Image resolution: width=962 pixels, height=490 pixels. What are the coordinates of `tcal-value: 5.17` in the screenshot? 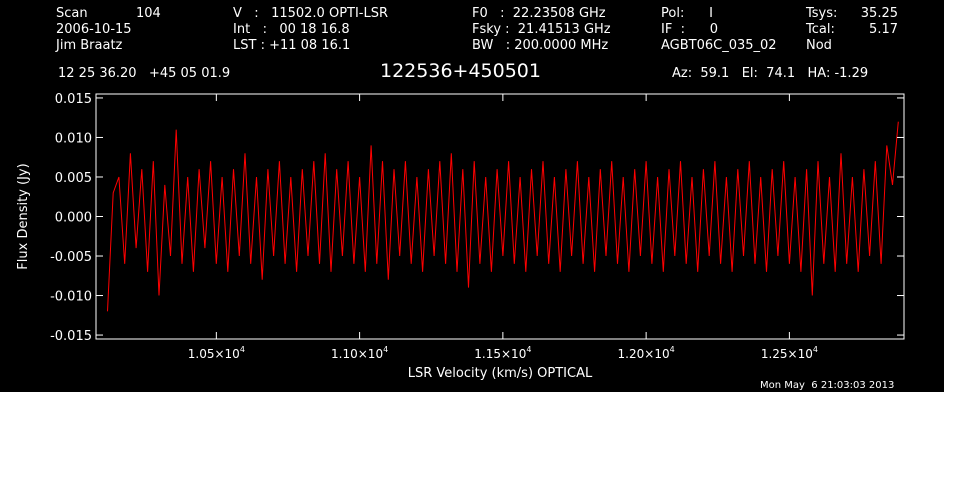 It's located at (883, 29).